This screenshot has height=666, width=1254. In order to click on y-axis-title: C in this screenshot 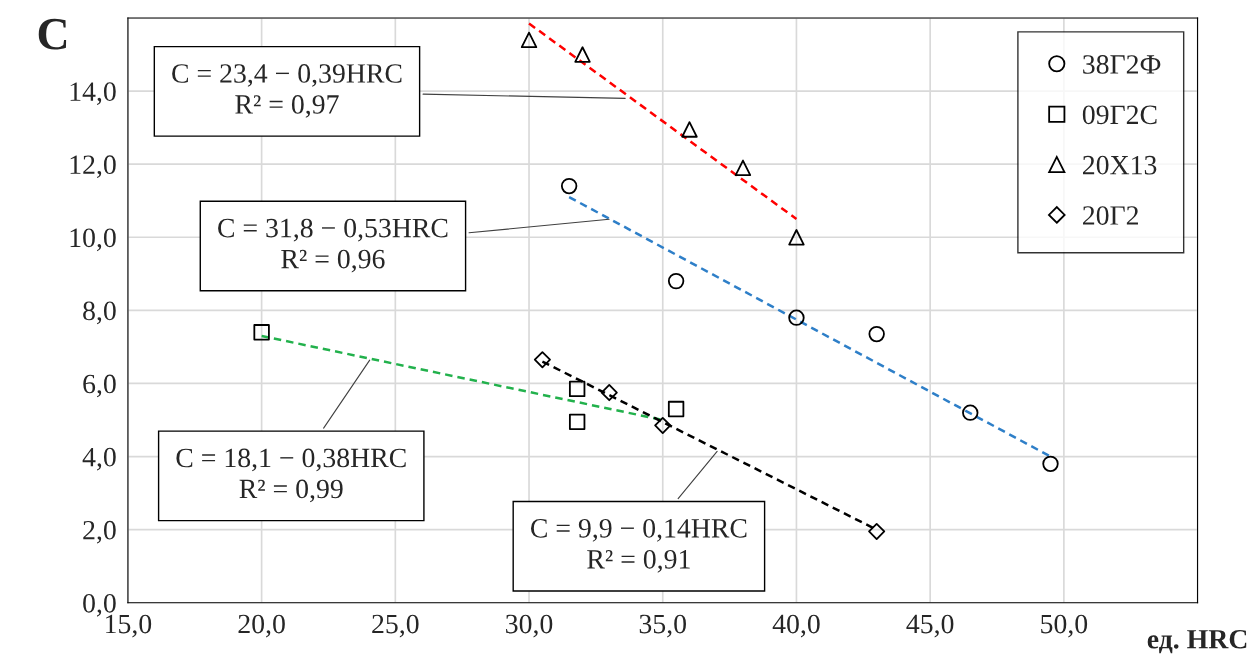, I will do `click(52, 34)`.